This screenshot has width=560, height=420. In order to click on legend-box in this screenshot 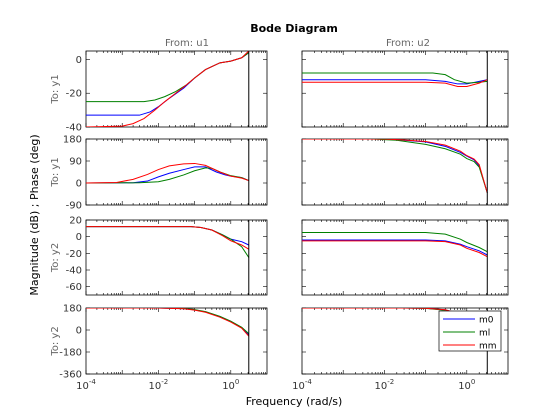, I will do `click(470, 331)`.